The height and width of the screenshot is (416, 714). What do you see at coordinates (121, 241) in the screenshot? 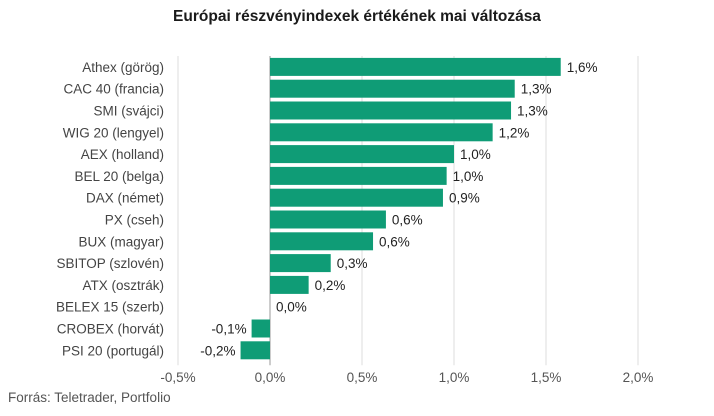
I see `category-label: BUX (magyar)` at bounding box center [121, 241].